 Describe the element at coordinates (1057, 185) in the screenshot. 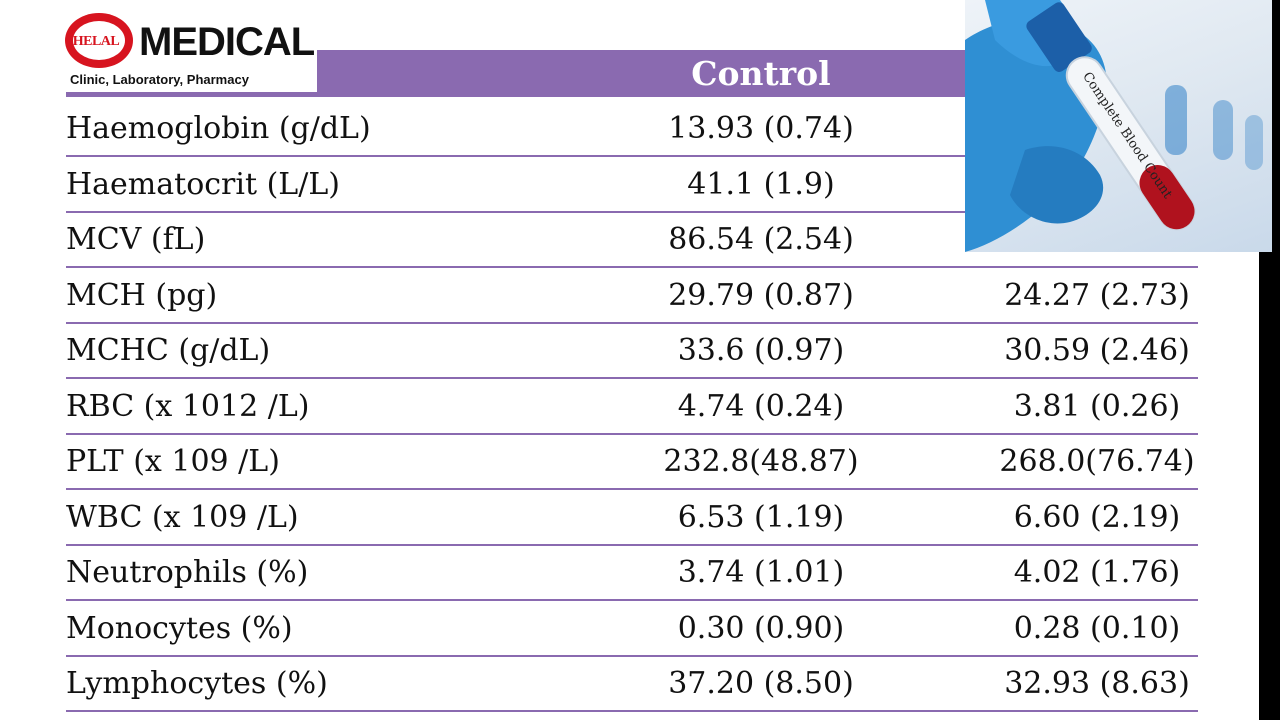

I see `glove-thumb` at that location.